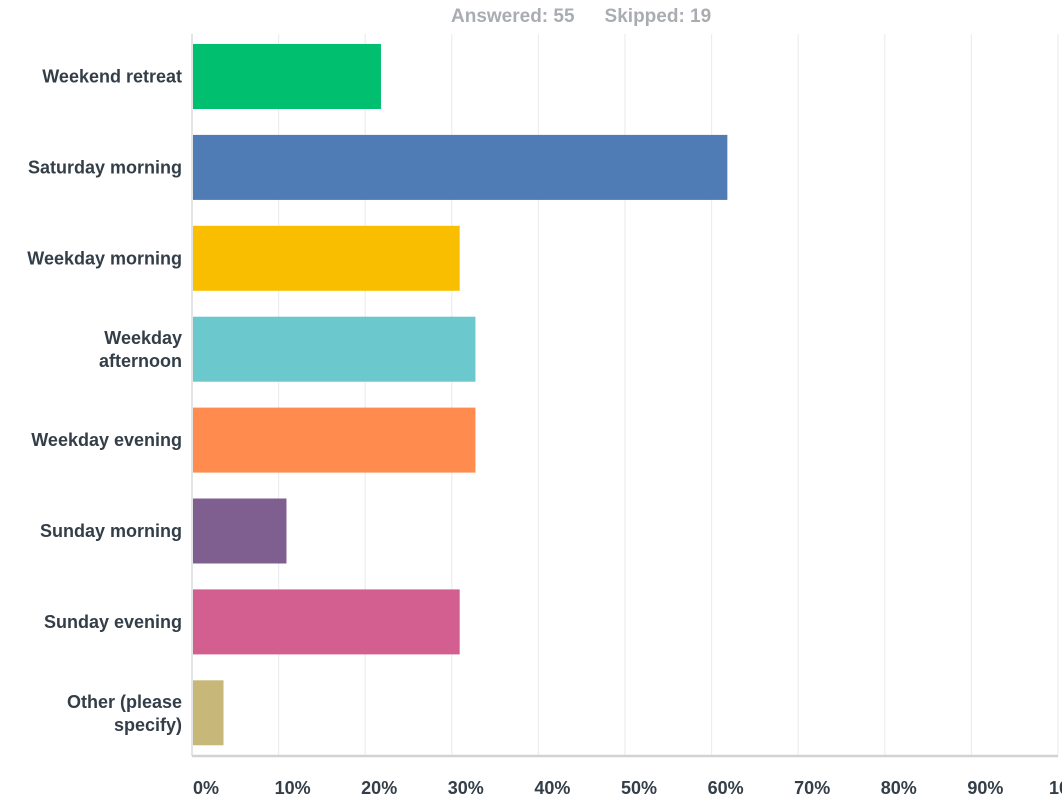 Image resolution: width=1062 pixels, height=799 pixels. I want to click on category-label: Saturday morning, so click(105, 167).